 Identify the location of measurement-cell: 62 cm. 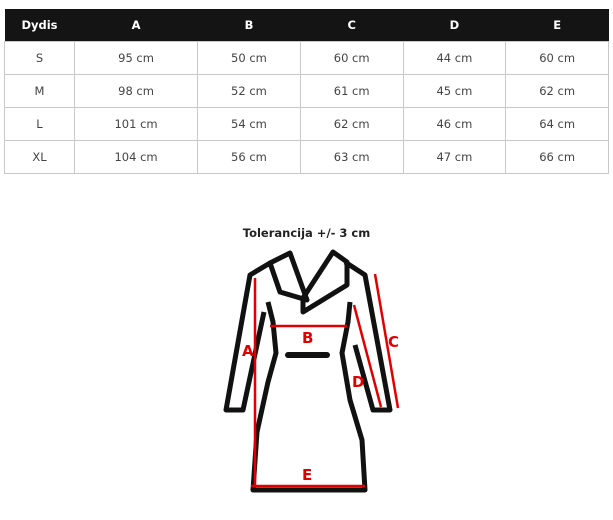
(557, 91).